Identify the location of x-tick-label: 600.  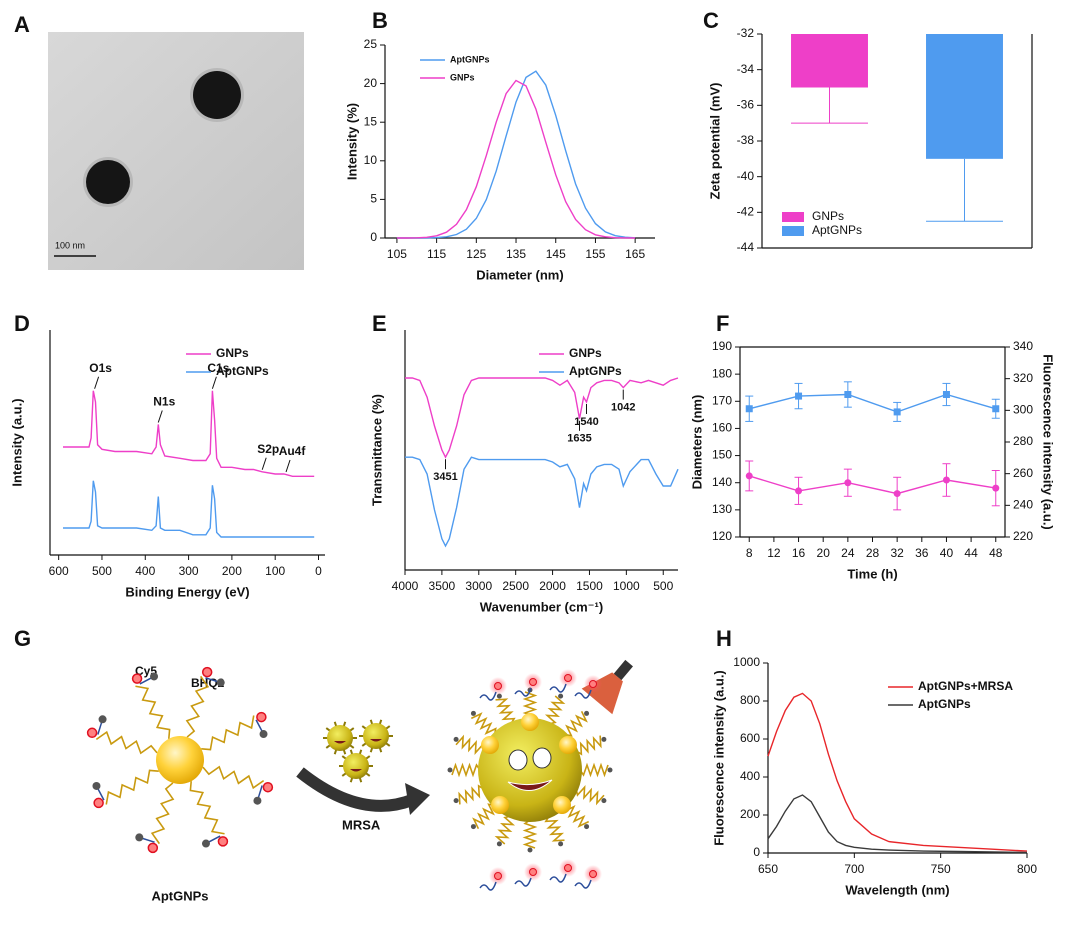
(59, 571).